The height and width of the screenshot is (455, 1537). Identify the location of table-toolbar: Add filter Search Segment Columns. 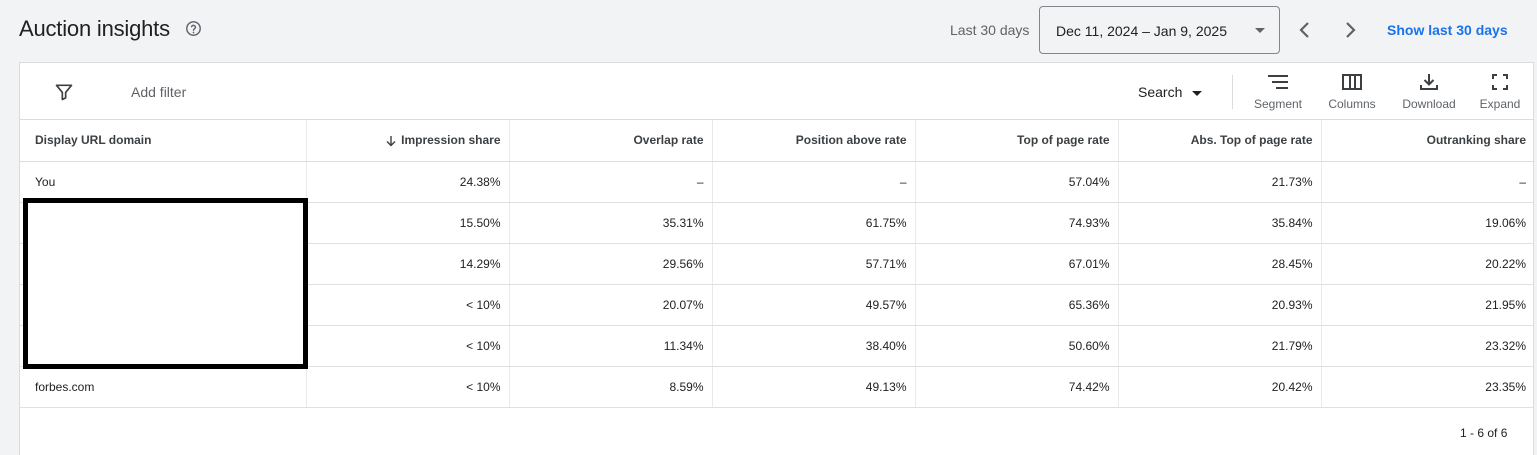
(776, 91).